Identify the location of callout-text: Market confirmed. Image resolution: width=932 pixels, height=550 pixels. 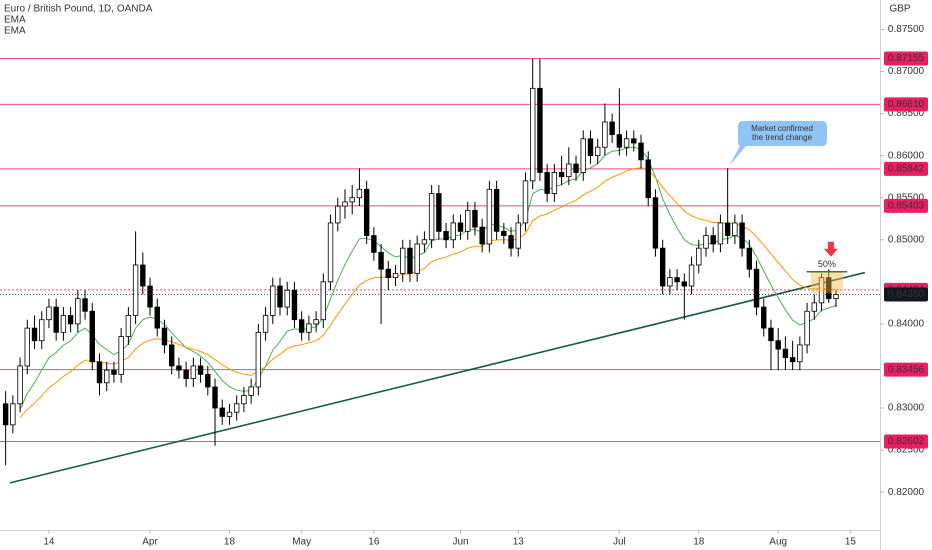
(782, 128).